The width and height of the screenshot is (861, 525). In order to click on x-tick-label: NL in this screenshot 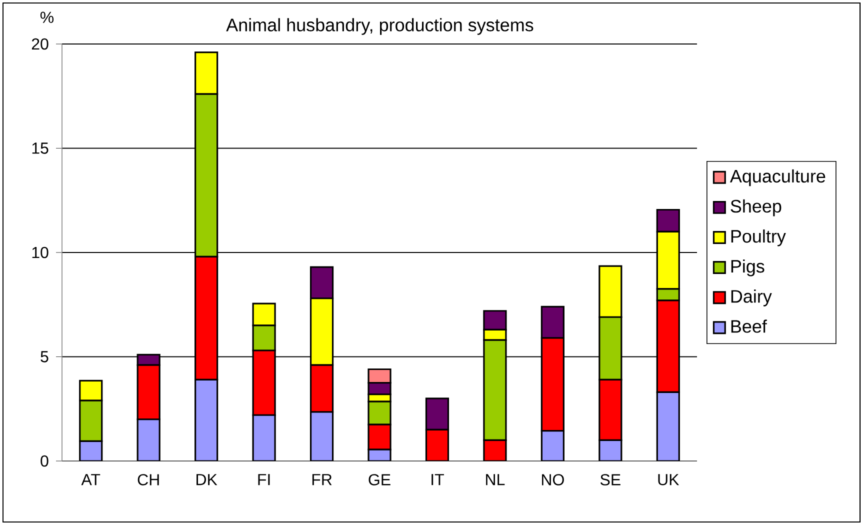, I will do `click(495, 480)`.